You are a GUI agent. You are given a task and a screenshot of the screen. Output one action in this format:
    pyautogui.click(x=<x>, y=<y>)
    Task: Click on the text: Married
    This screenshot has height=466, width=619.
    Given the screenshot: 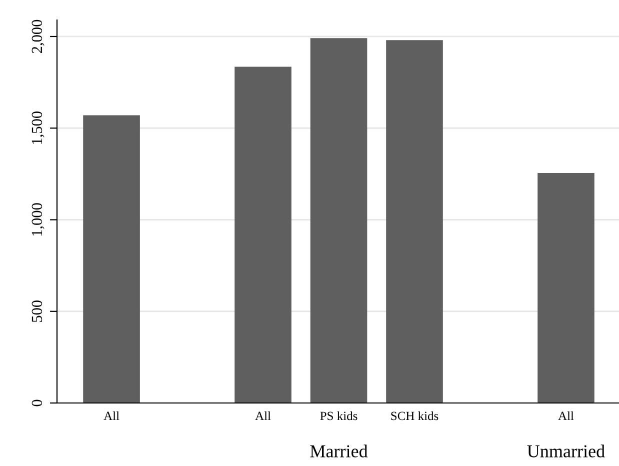 What is the action you would take?
    pyautogui.click(x=339, y=451)
    